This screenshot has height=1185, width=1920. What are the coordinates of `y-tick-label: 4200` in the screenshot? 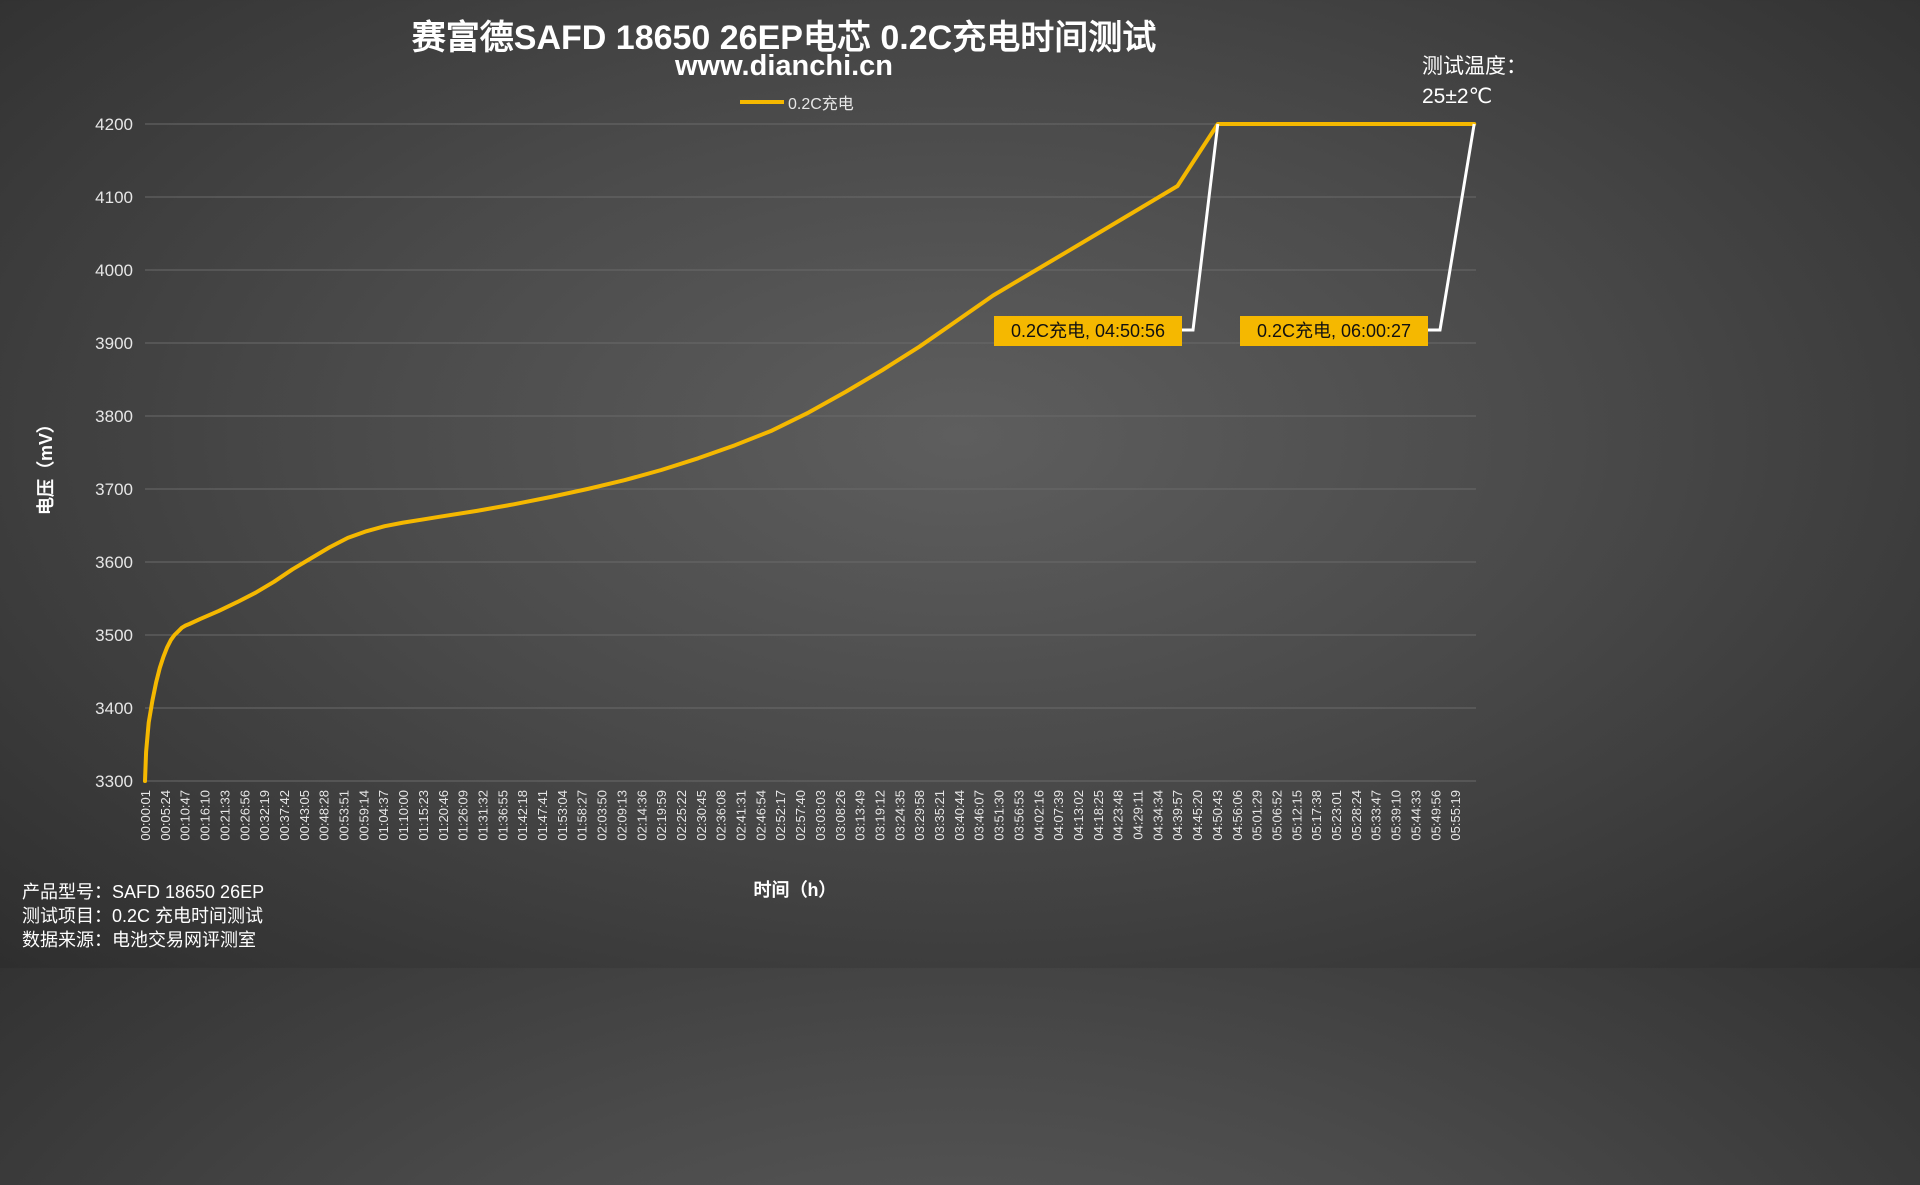 It's located at (114, 124).